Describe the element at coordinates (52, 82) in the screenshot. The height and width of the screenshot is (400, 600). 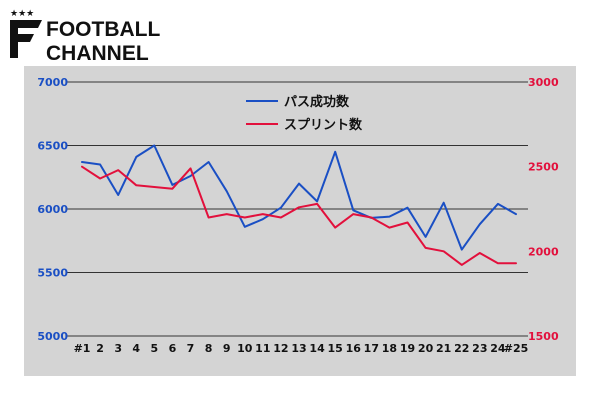
I see `left-tick-label: 7000` at that location.